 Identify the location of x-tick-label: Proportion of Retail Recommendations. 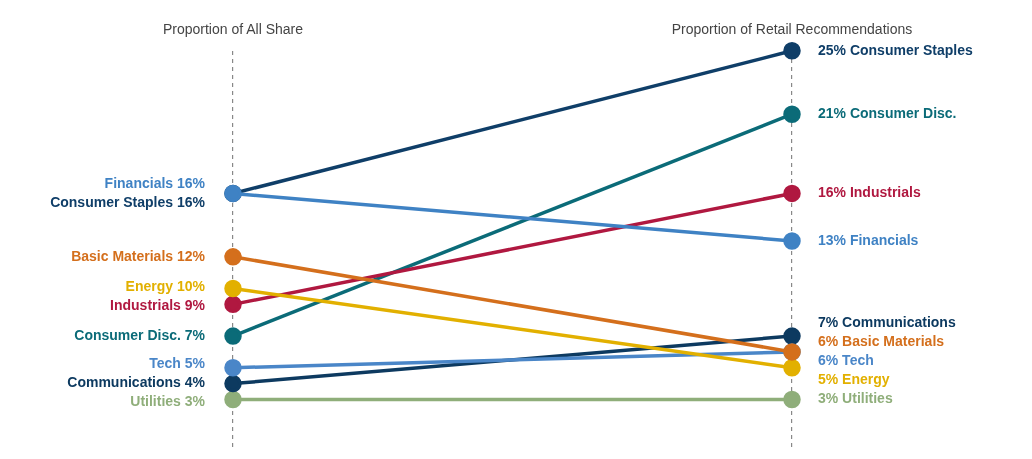
(792, 29).